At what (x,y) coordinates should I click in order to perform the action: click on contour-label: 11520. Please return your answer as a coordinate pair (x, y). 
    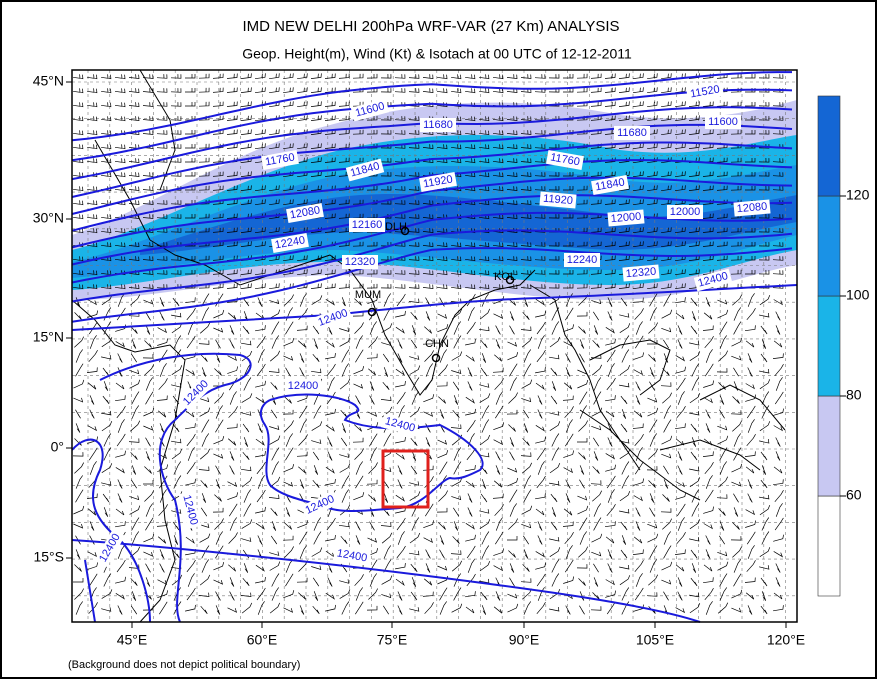
    Looking at the image, I should click on (704, 91).